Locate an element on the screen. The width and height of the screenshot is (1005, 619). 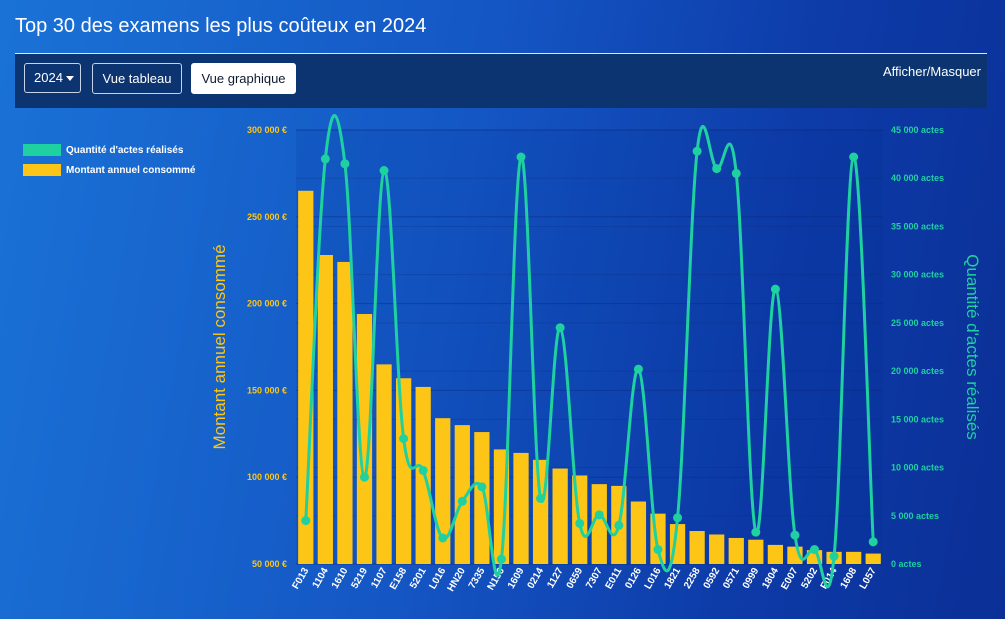
left-axis-title: Montant annuel consommé is located at coordinates (219, 346).